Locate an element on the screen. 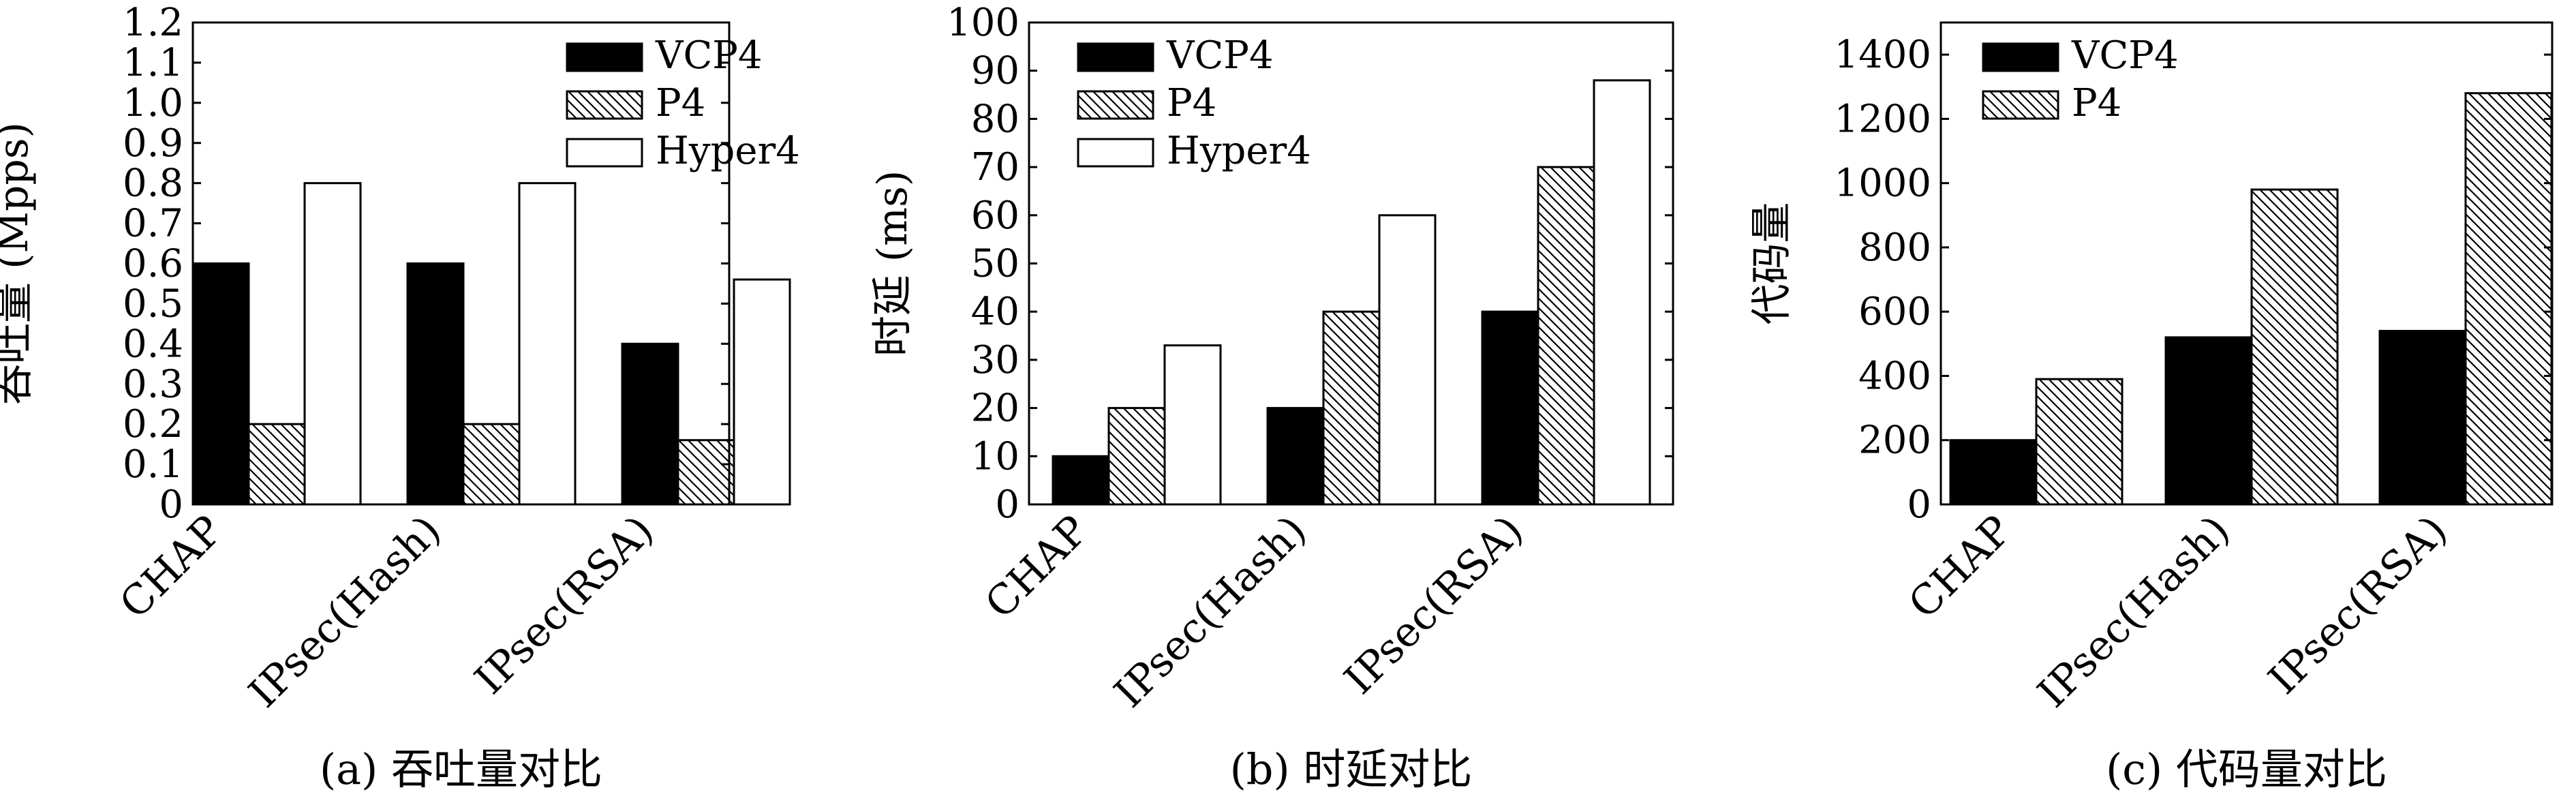 The height and width of the screenshot is (805, 2576). y-tick-label: 0.8 is located at coordinates (153, 184).